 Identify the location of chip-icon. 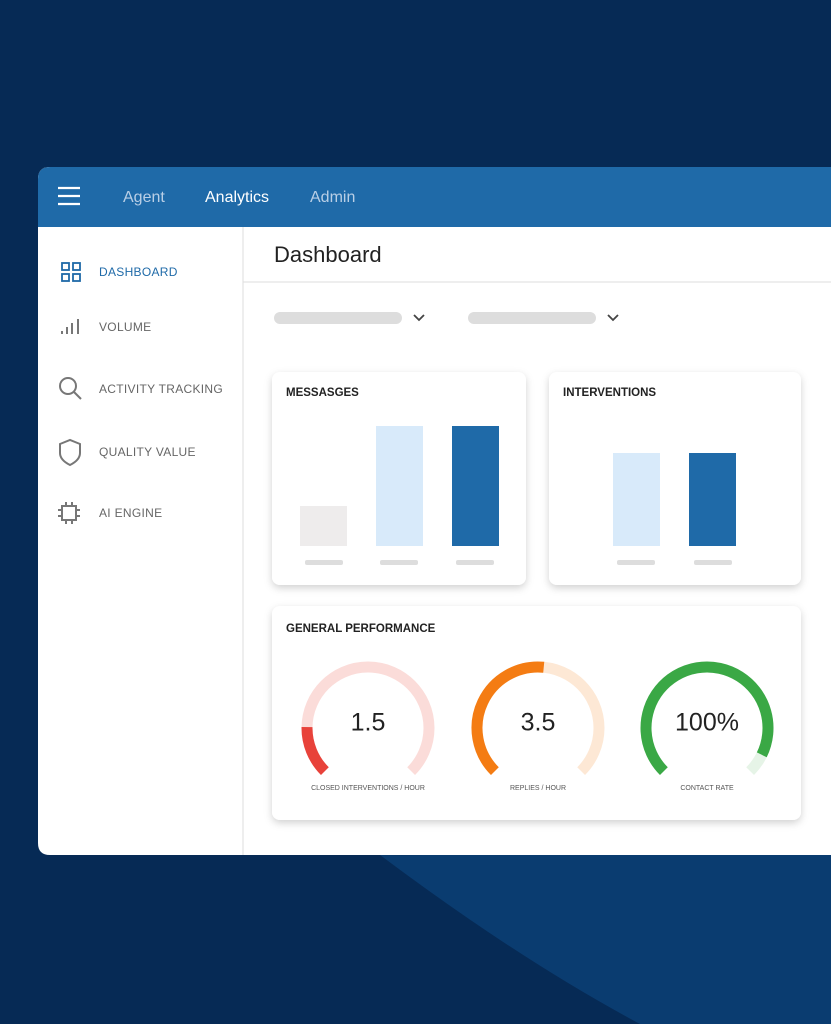
(69, 513).